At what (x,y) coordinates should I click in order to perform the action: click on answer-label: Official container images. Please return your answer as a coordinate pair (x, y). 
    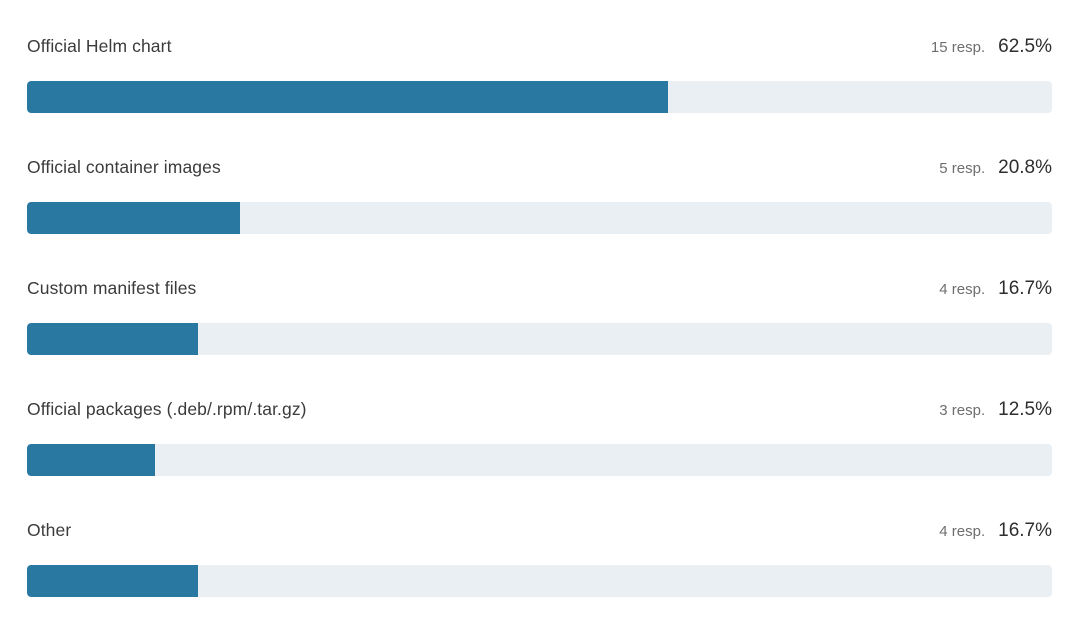
    Looking at the image, I should click on (124, 167).